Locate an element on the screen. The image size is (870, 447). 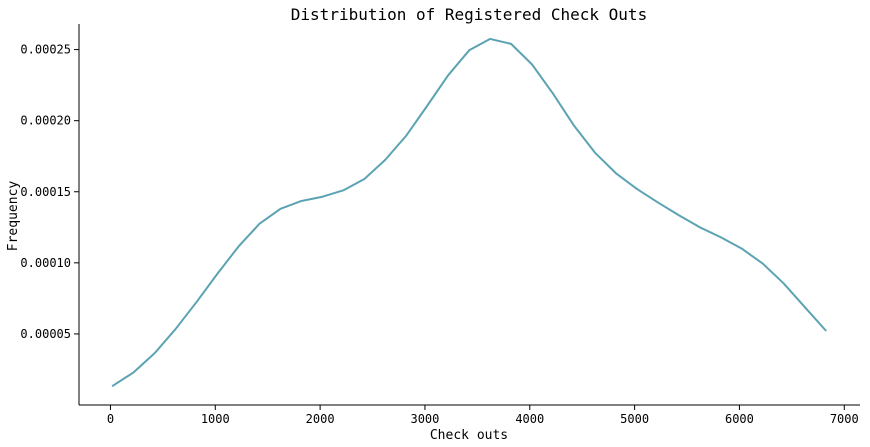
y-tick-label: 0.00015 is located at coordinates (45, 192).